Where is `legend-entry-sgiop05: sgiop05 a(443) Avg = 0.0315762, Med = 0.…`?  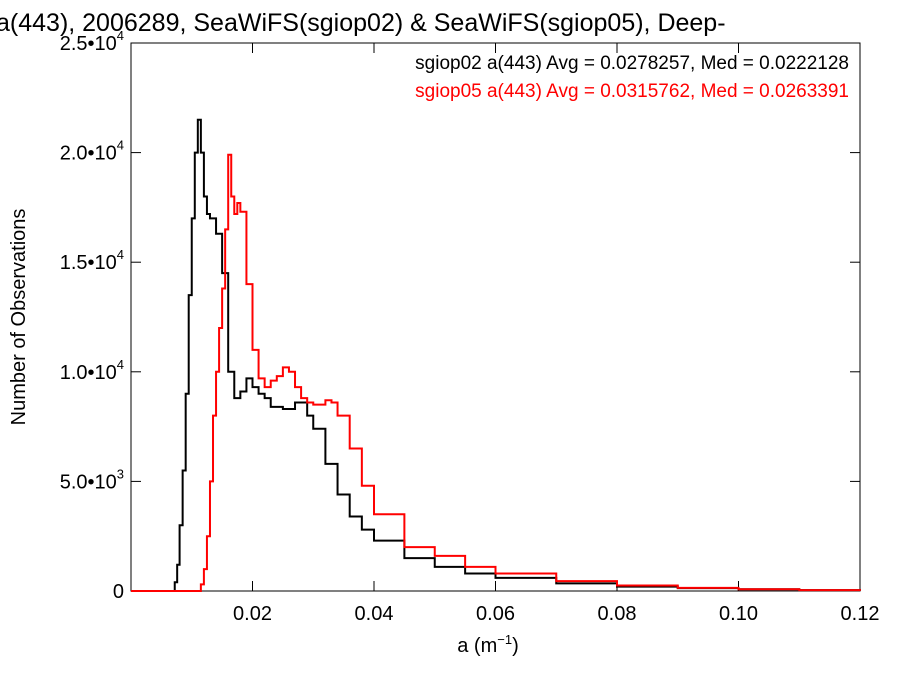 legend-entry-sgiop05: sgiop05 a(443) Avg = 0.0315762, Med = 0.… is located at coordinates (632, 91).